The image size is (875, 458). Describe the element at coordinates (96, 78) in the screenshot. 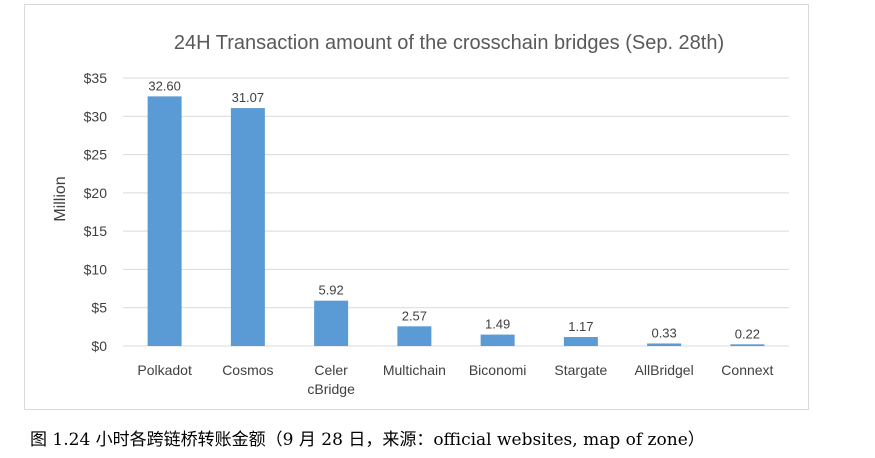

I see `y-tick-label: $35` at that location.